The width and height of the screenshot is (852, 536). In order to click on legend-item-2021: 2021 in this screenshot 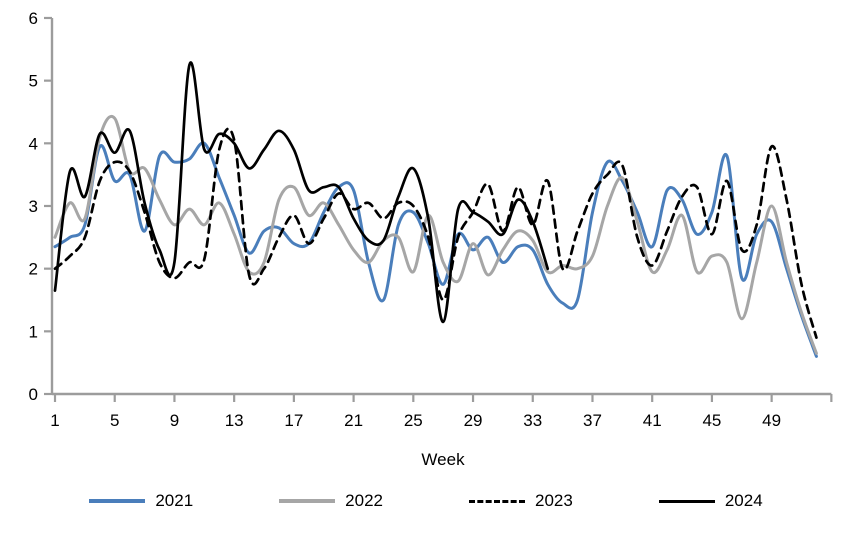, I will do `click(141, 501)`.